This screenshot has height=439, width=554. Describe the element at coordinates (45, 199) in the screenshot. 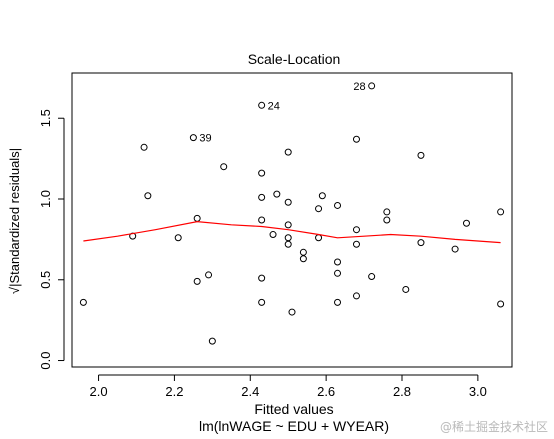

I see `y-tick-label: 1.0` at that location.